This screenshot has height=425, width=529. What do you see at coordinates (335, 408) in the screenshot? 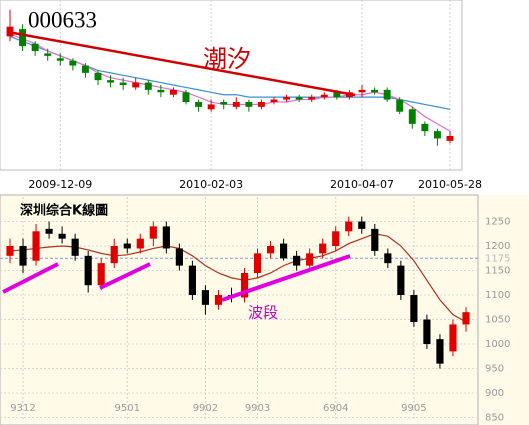
I see `x-tick-label: 6904` at bounding box center [335, 408].